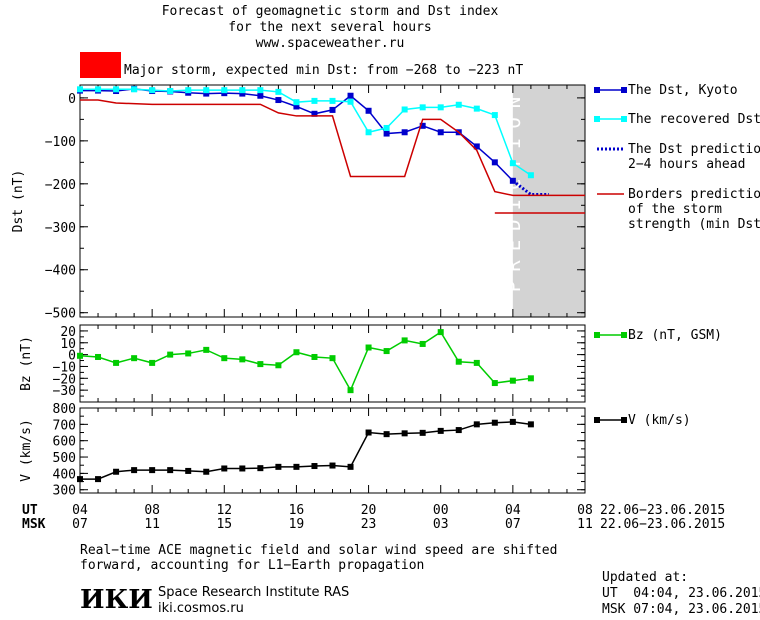 This screenshot has width=760, height=620. I want to click on y-tick-label: −10, so click(64, 367).